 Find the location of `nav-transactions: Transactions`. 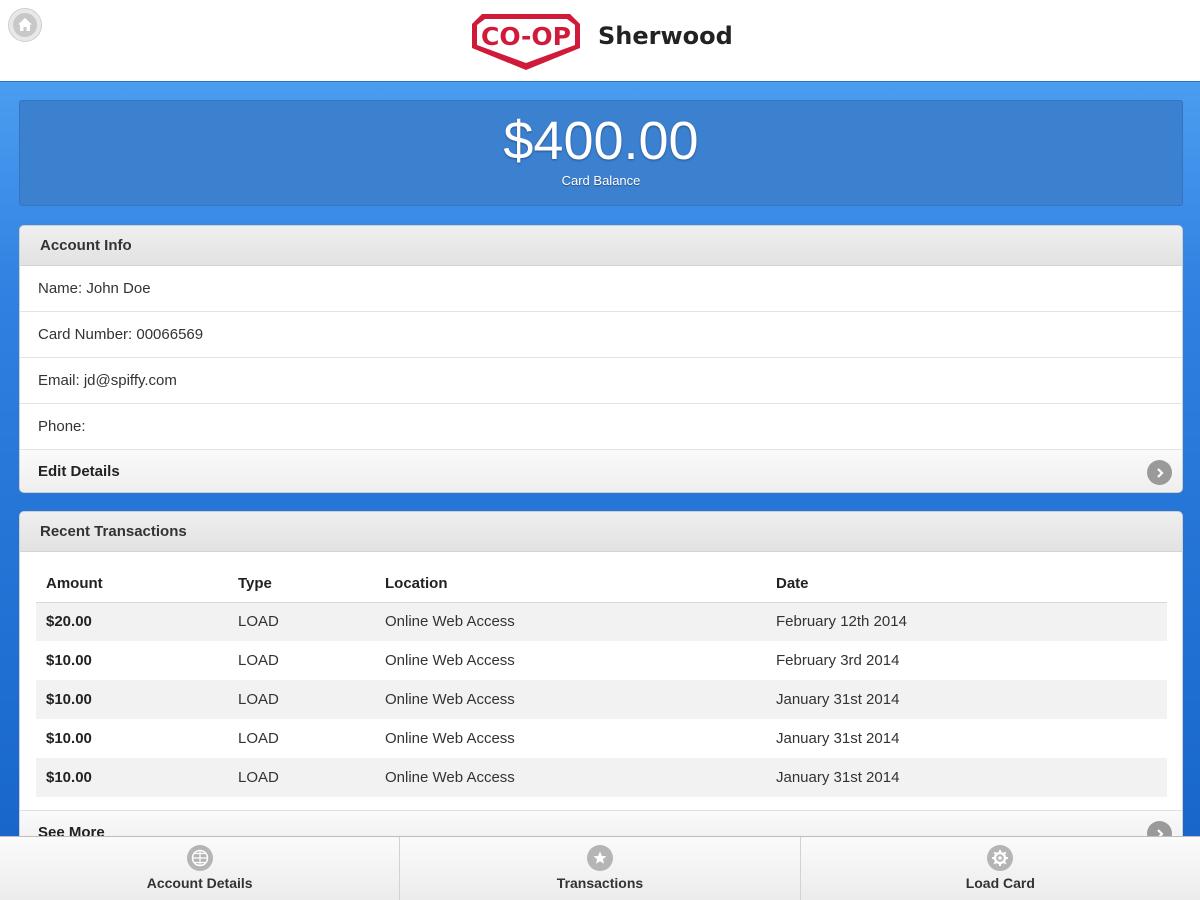

nav-transactions: Transactions is located at coordinates (600, 868).